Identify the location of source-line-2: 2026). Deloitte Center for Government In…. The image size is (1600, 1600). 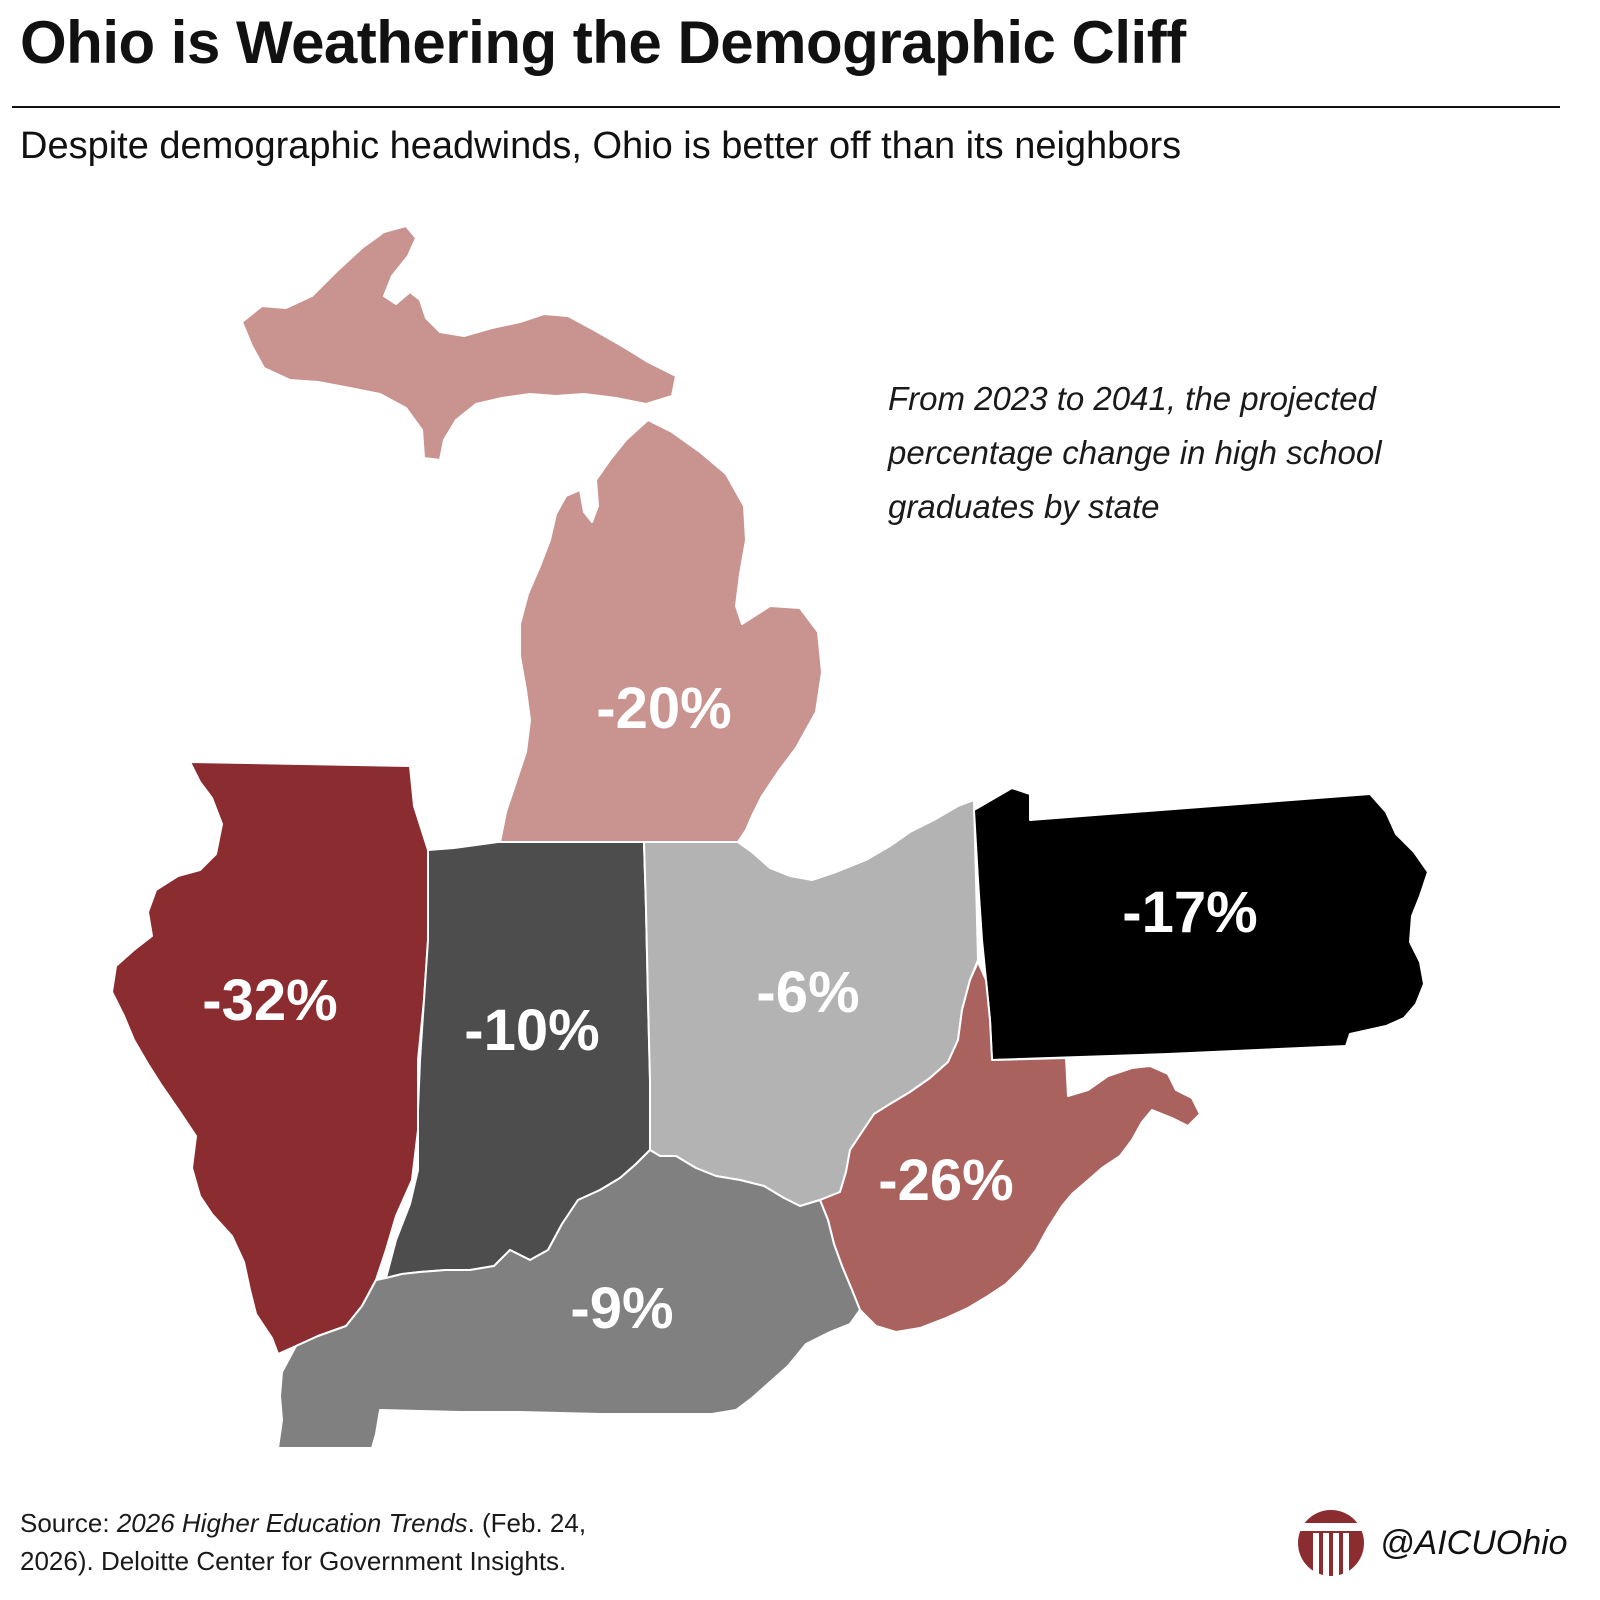
(293, 1561).